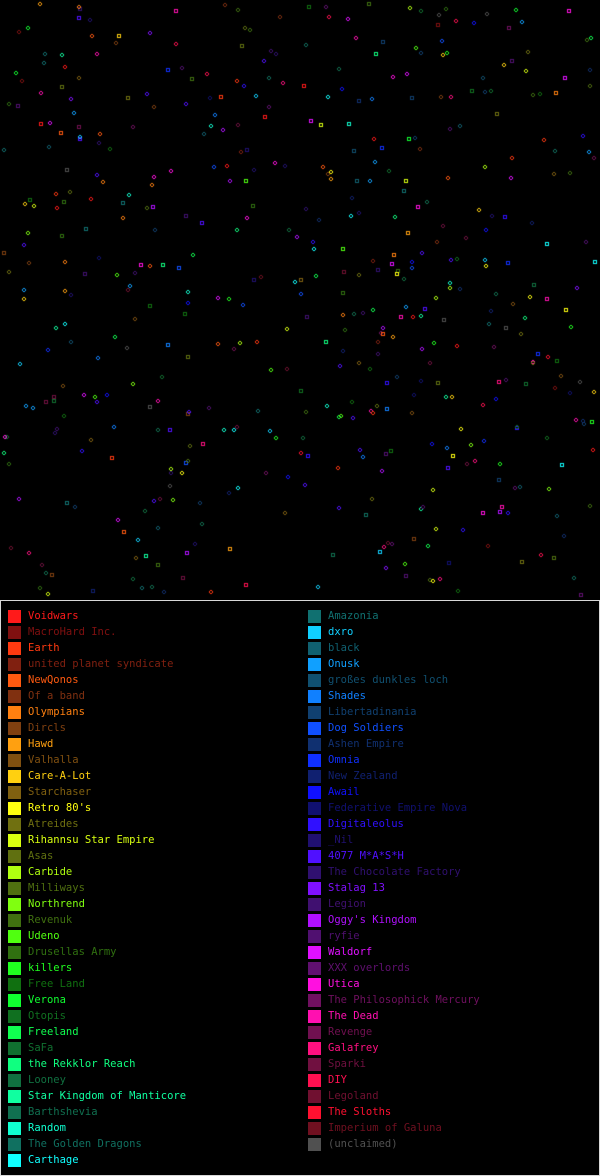 This screenshot has width=600, height=1176. Describe the element at coordinates (453, 648) in the screenshot. I see `legend-item: black` at that location.